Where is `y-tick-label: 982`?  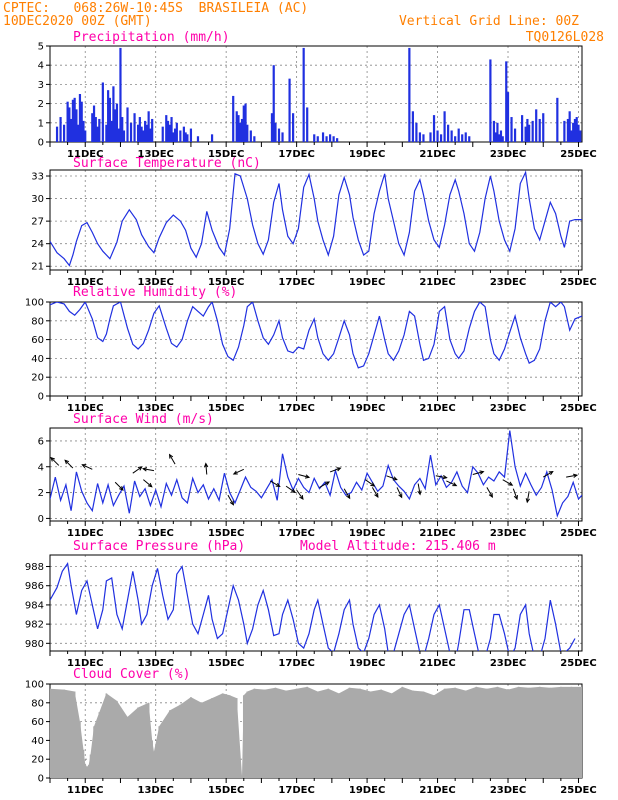
y-tick-label: 982 is located at coordinates (34, 625).